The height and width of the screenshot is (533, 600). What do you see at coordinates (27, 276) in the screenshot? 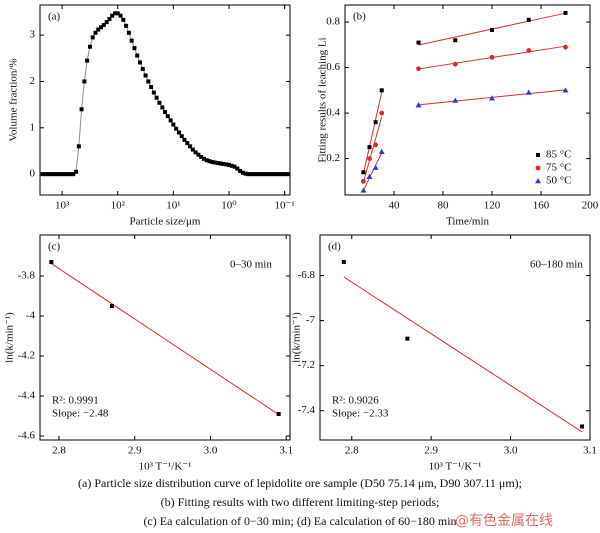
I see `y-tick-label: -3.8` at bounding box center [27, 276].